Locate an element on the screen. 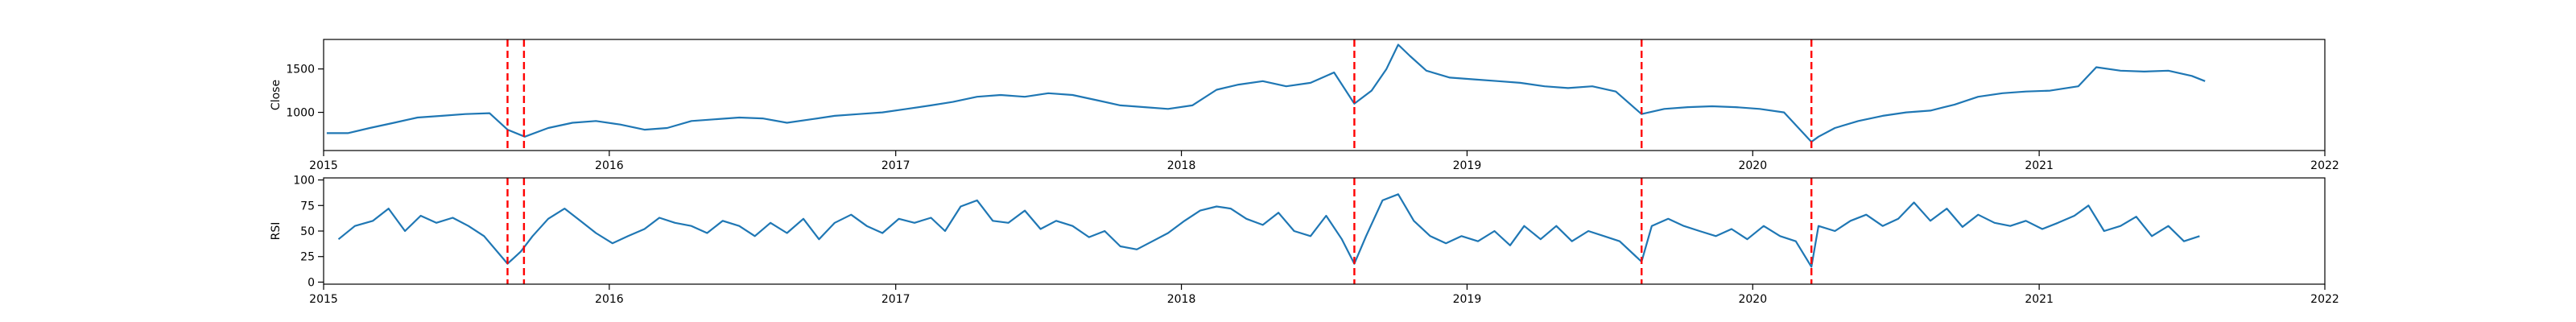 This screenshot has height=322, width=2576. y-tick-label: 1500 is located at coordinates (300, 70).